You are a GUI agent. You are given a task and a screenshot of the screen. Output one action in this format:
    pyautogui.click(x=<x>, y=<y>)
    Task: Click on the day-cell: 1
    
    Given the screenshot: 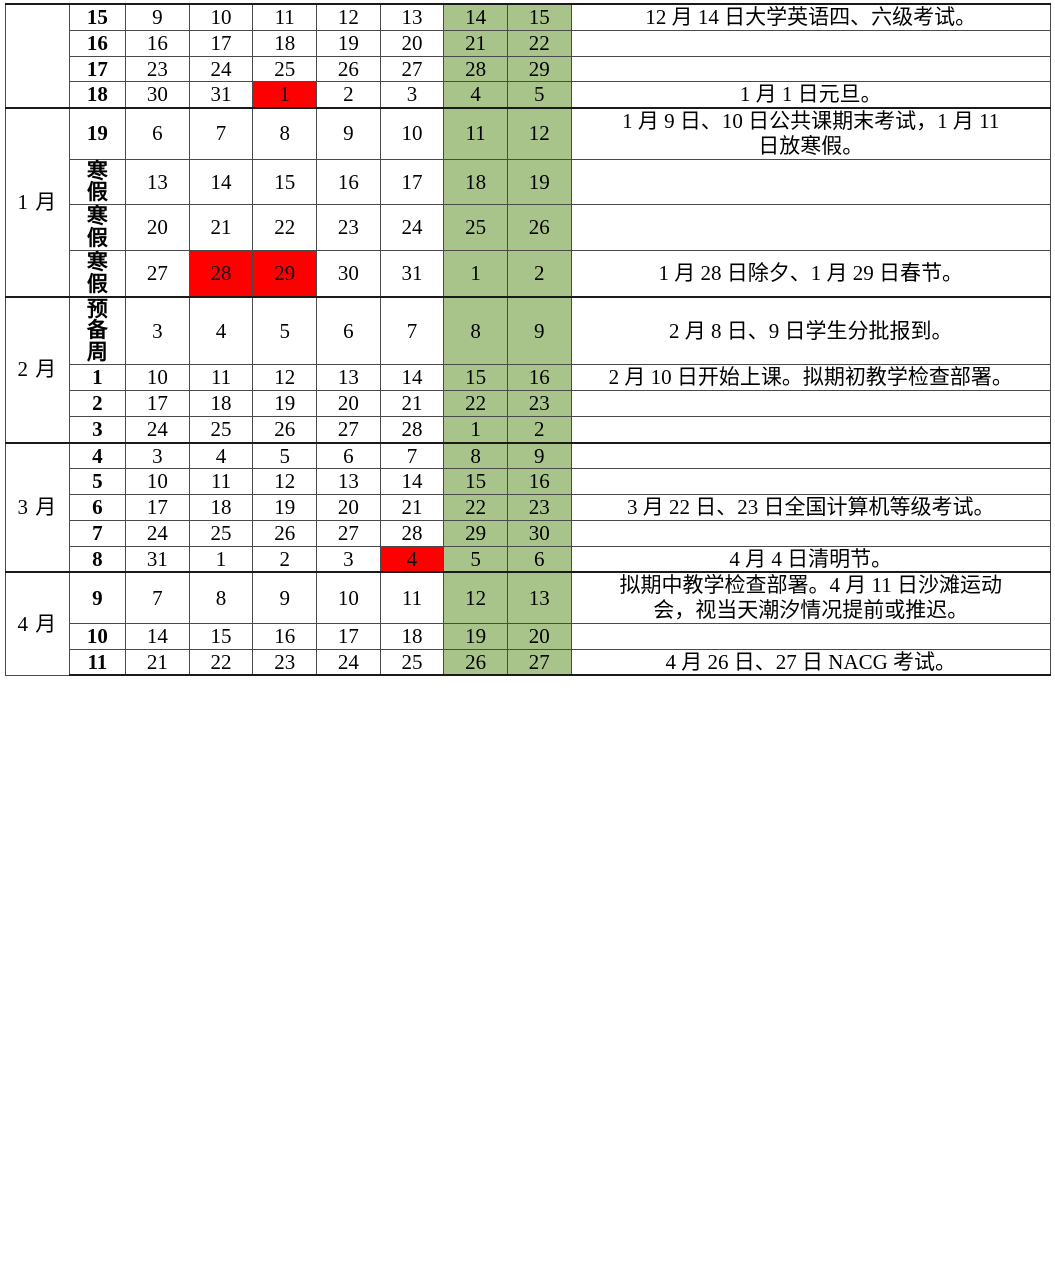 What is the action you would take?
    pyautogui.click(x=221, y=559)
    